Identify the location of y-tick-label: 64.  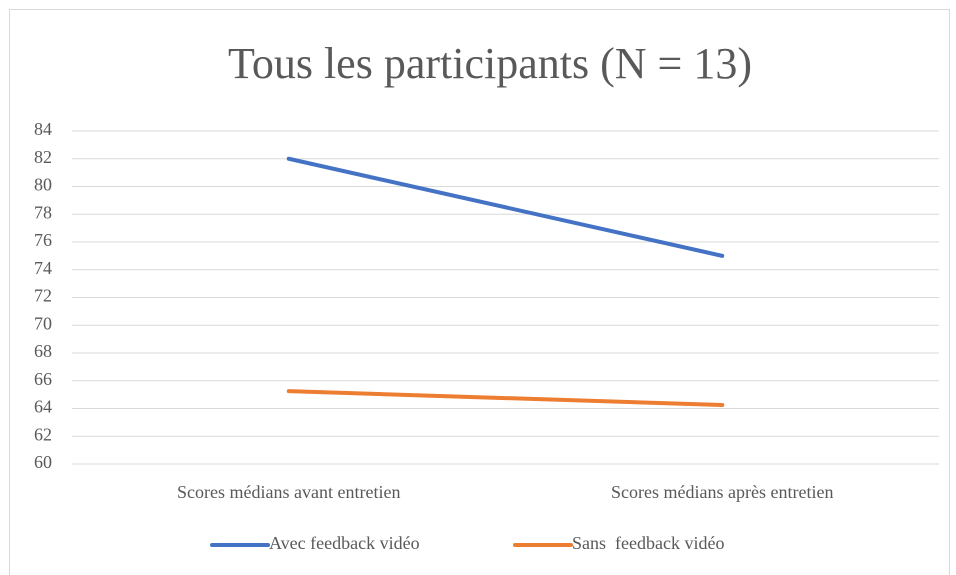
(43, 407).